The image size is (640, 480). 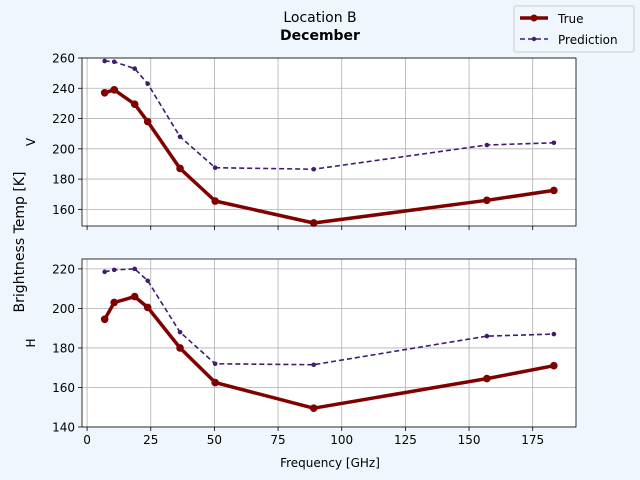 I want to click on xtick-label-h-0: 0, so click(x=87, y=440).